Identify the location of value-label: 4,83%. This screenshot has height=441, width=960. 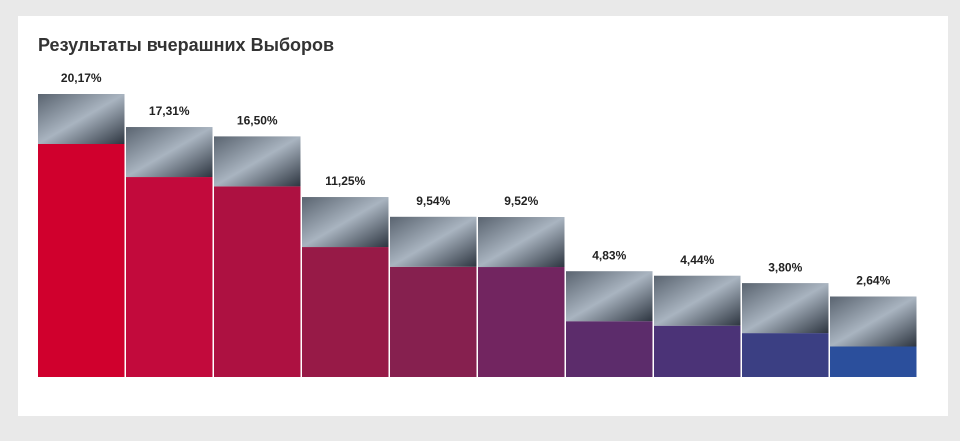
(609, 255).